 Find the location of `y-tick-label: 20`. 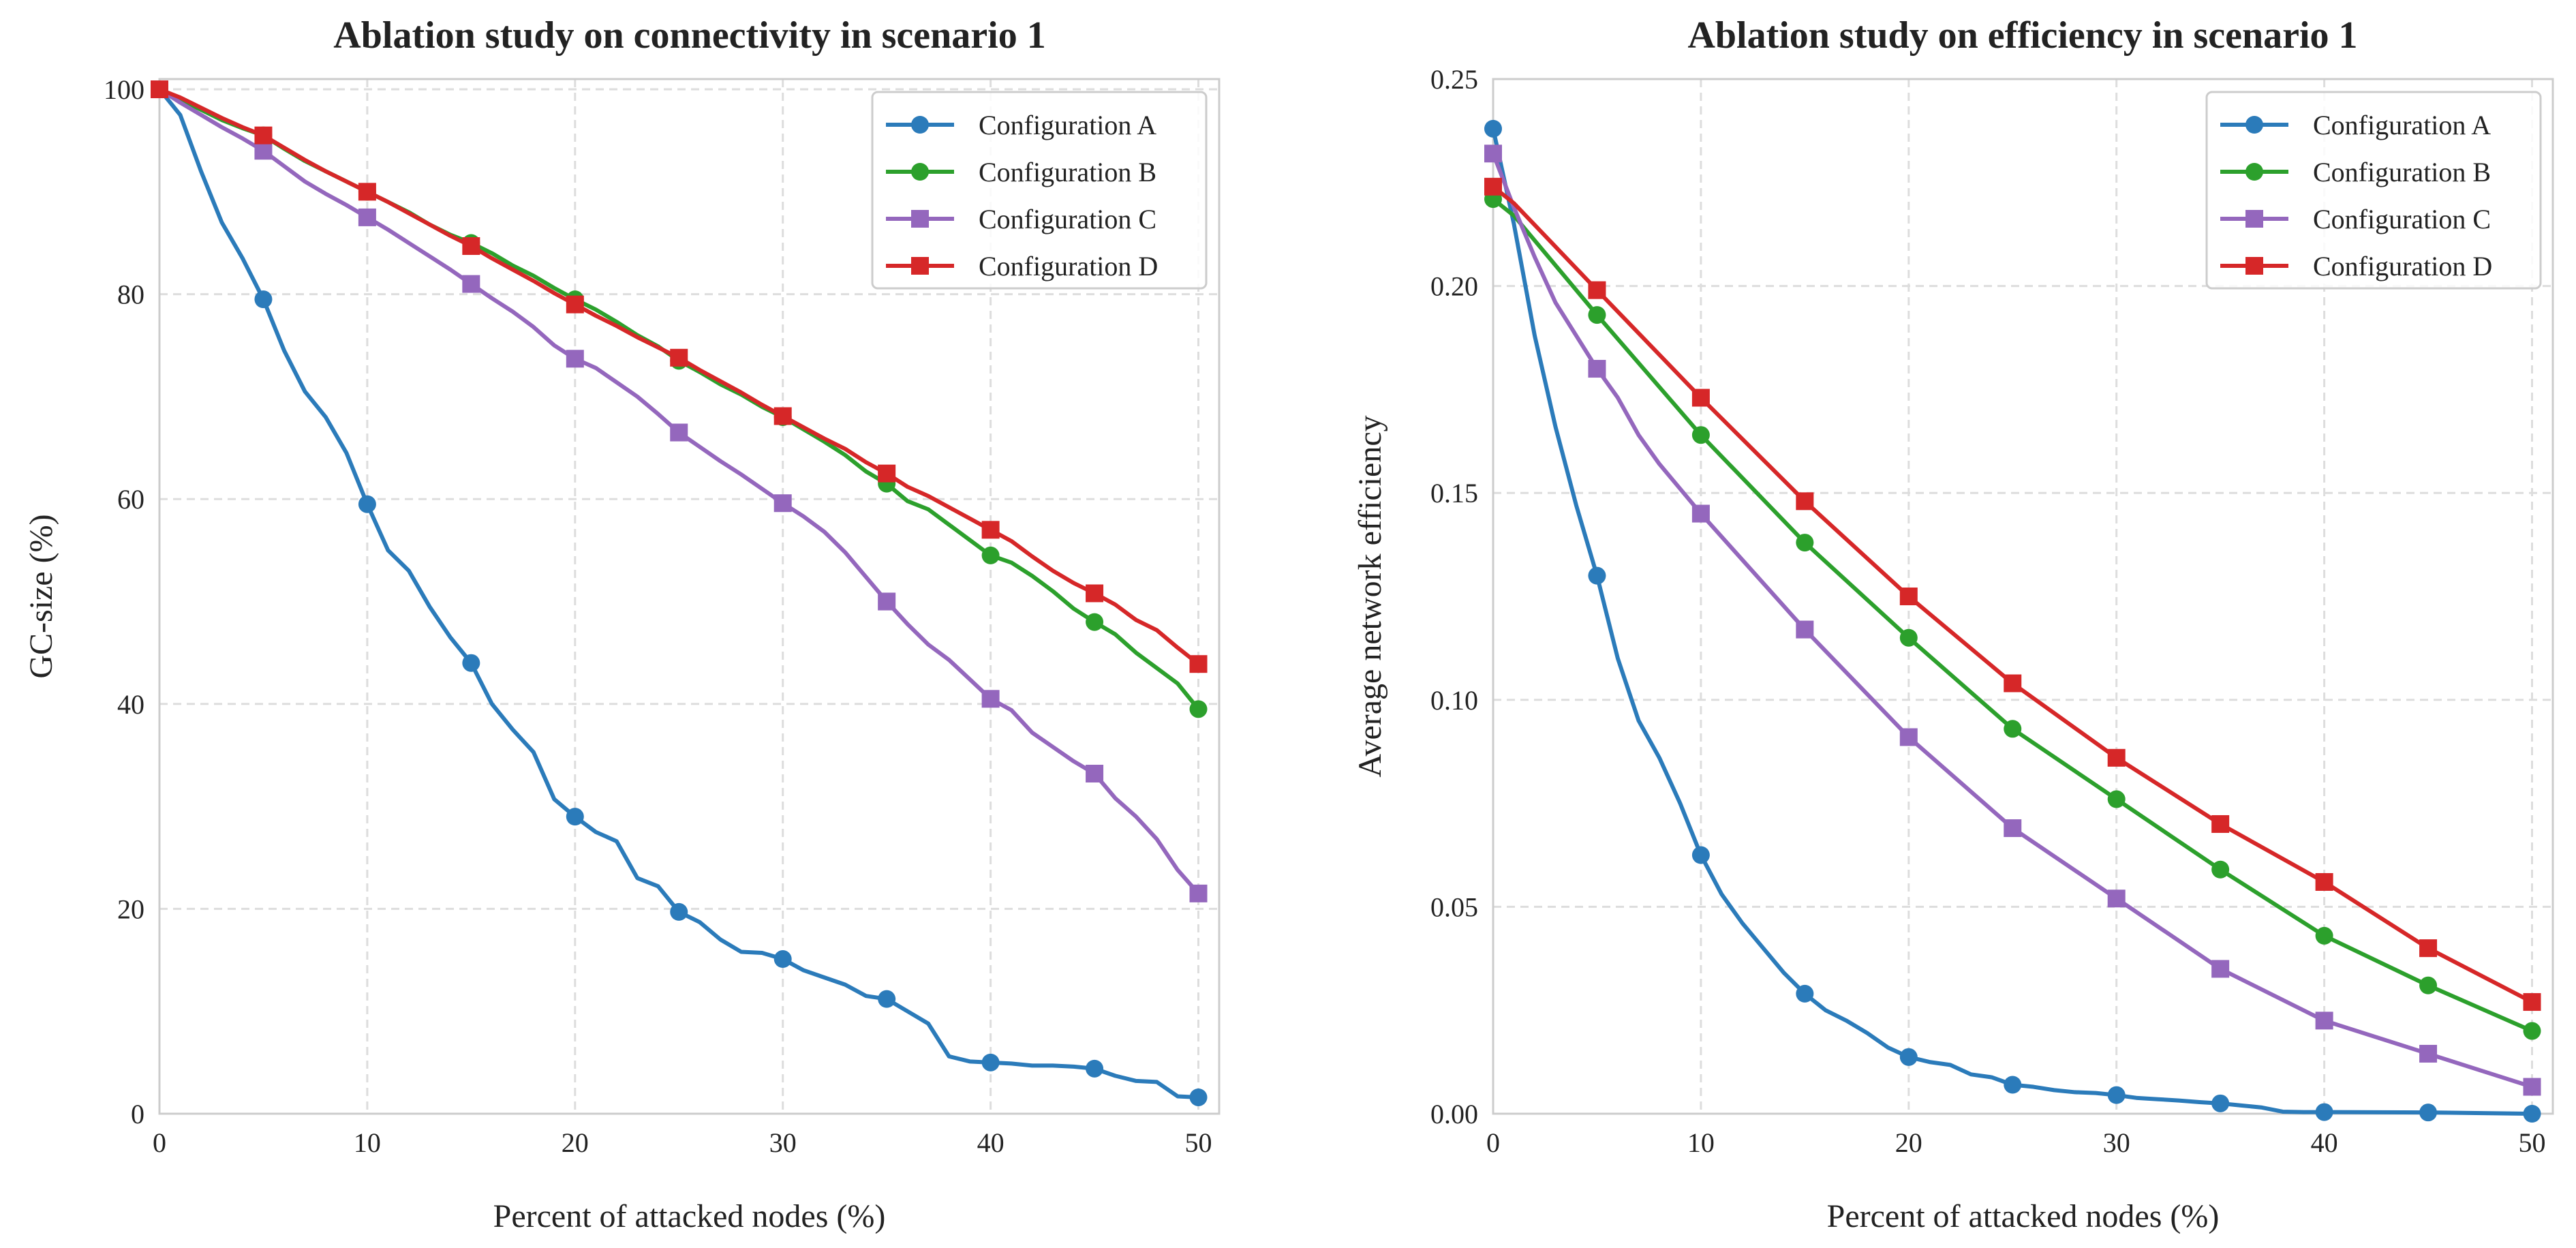

y-tick-label: 20 is located at coordinates (130, 909).